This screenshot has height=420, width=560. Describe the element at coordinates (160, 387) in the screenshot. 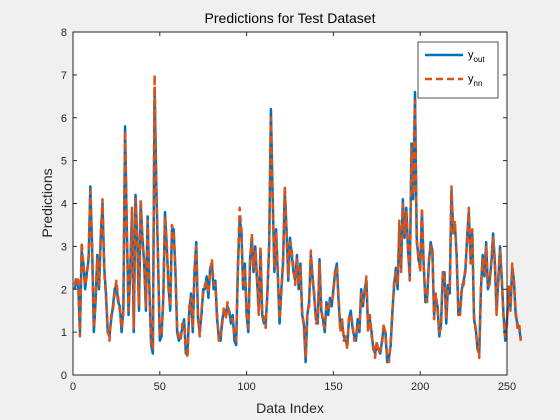

I see `x-tick-label-50: 50` at that location.